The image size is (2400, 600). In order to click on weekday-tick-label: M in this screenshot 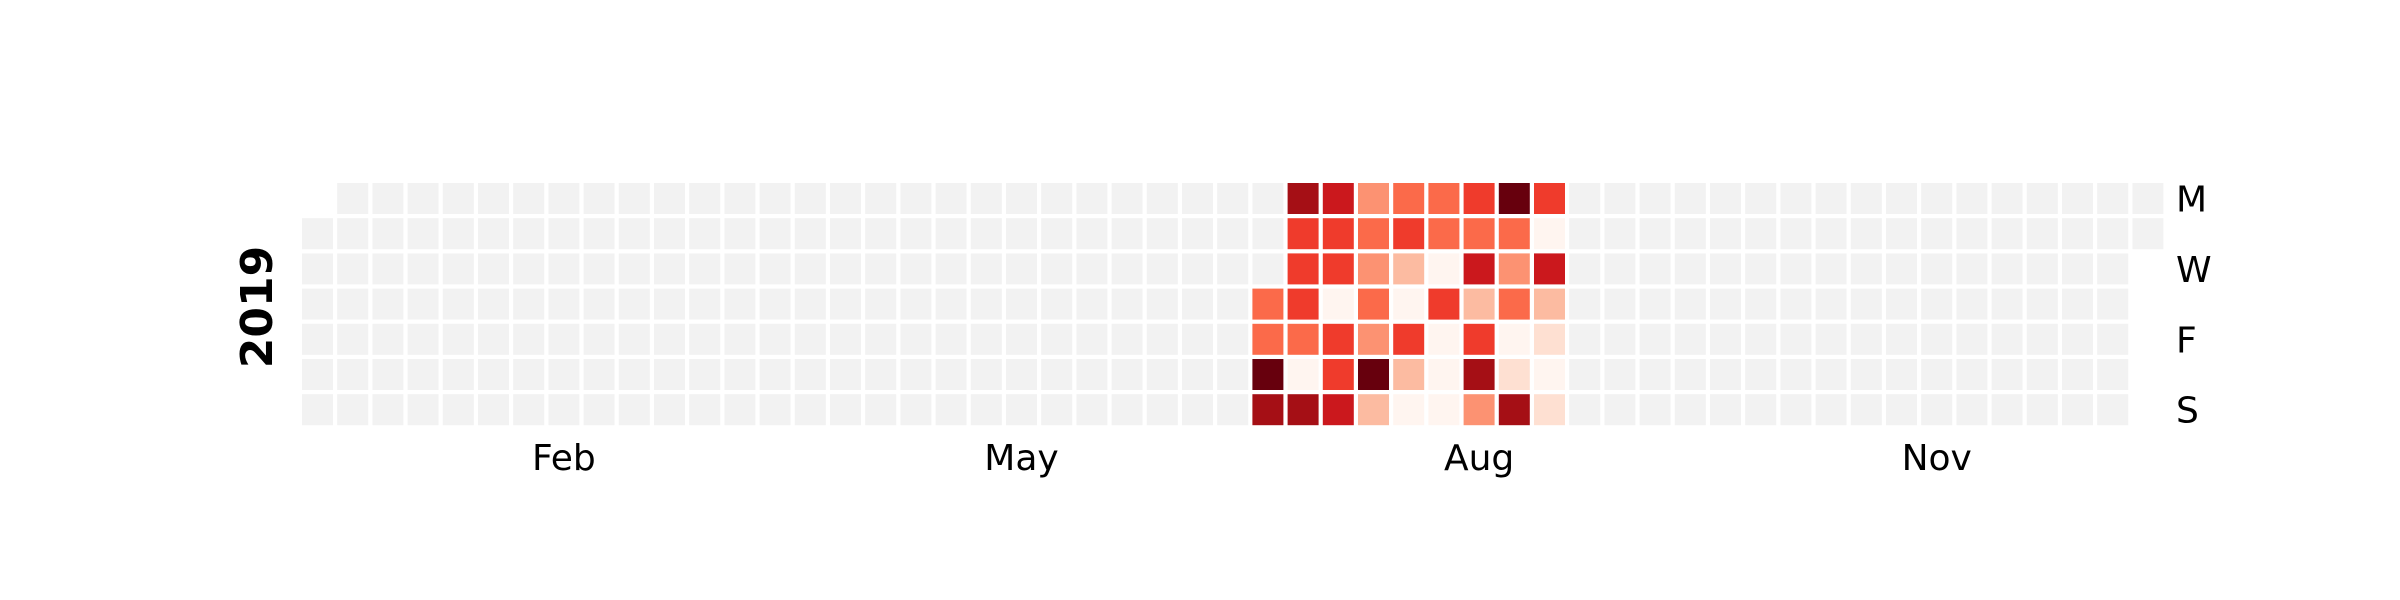, I will do `click(2191, 200)`.